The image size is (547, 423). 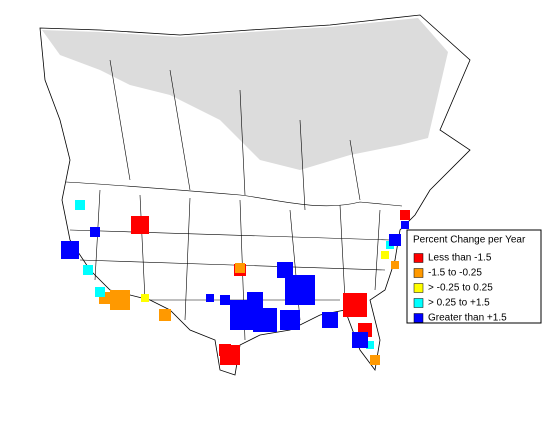 I want to click on legend-label: > 0.25 to +1.5, so click(x=459, y=303).